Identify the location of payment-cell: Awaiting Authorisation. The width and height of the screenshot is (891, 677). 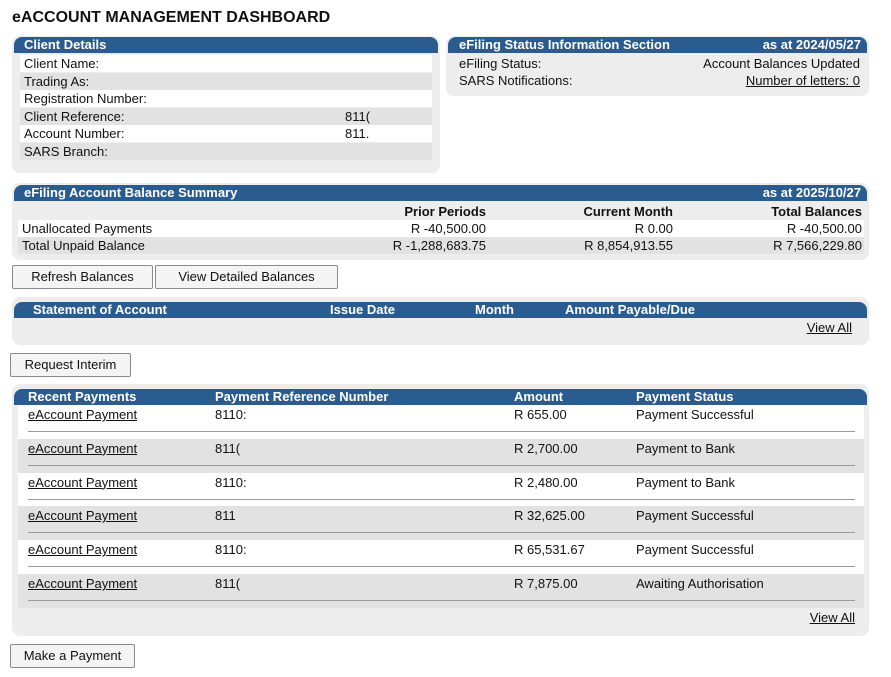
(700, 583).